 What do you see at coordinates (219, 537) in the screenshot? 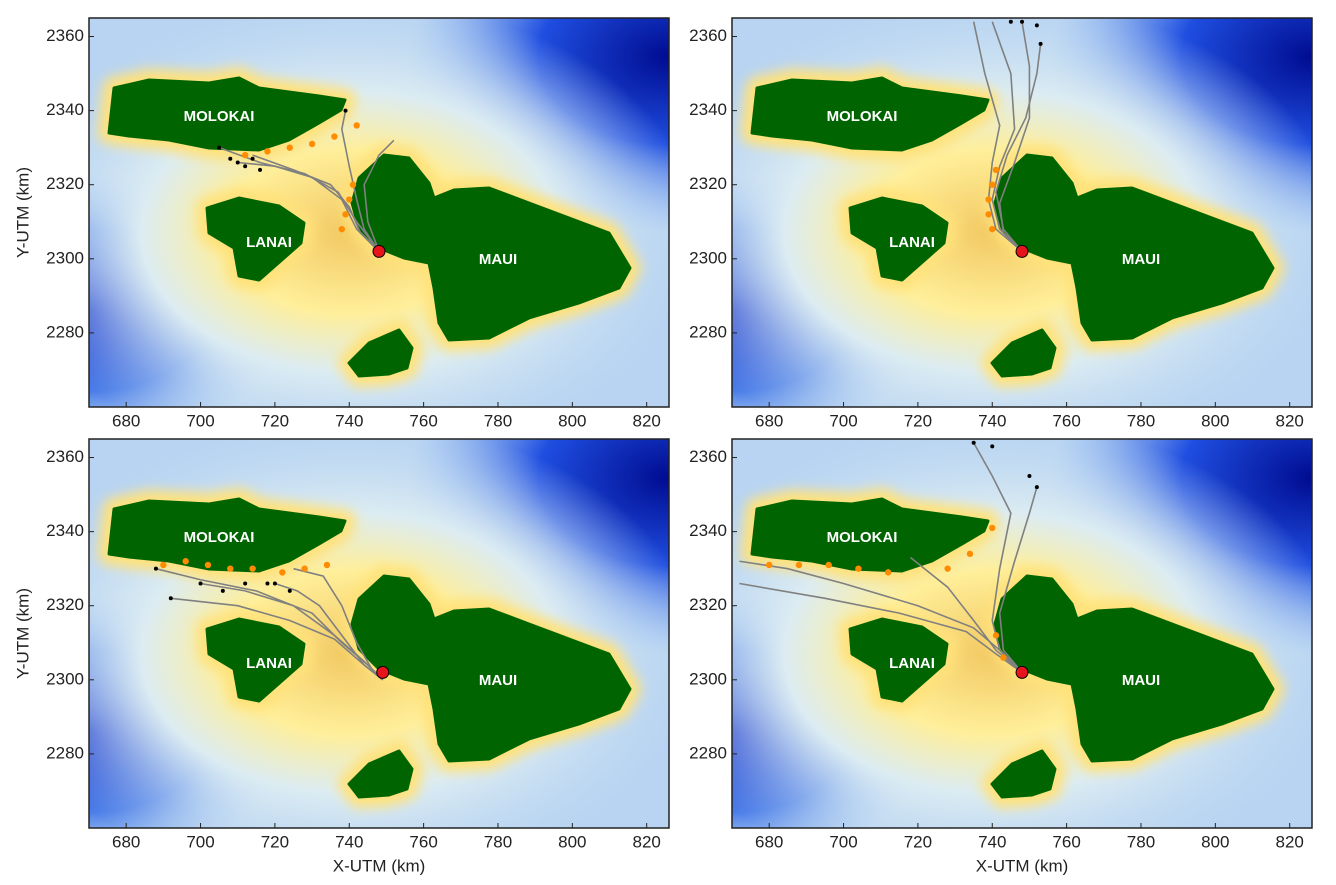
I see `island-label: MOLOKAI` at bounding box center [219, 537].